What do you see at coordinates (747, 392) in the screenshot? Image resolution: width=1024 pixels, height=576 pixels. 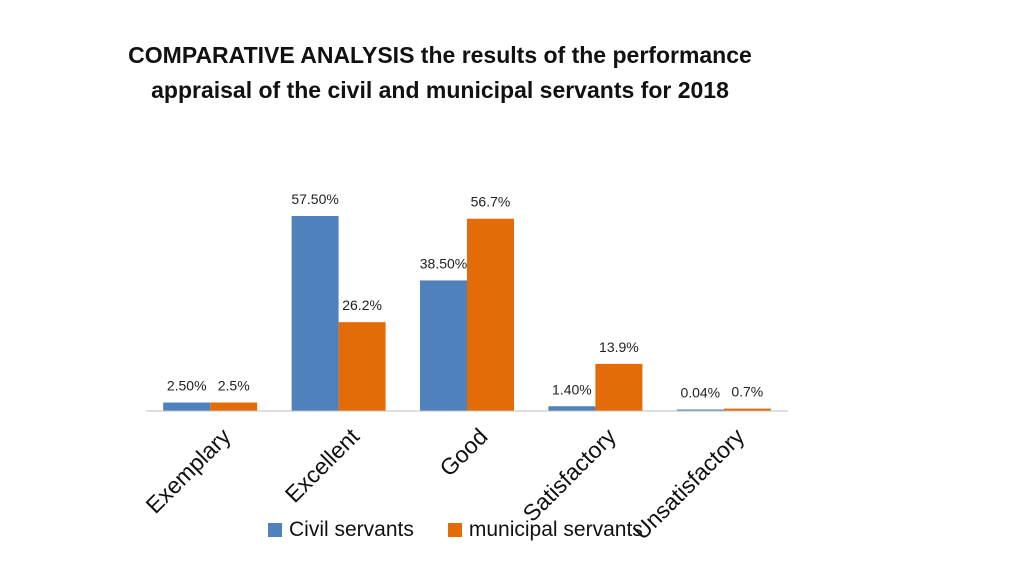 I see `data-label-municipal-unsatisfactory: 0.7%` at bounding box center [747, 392].